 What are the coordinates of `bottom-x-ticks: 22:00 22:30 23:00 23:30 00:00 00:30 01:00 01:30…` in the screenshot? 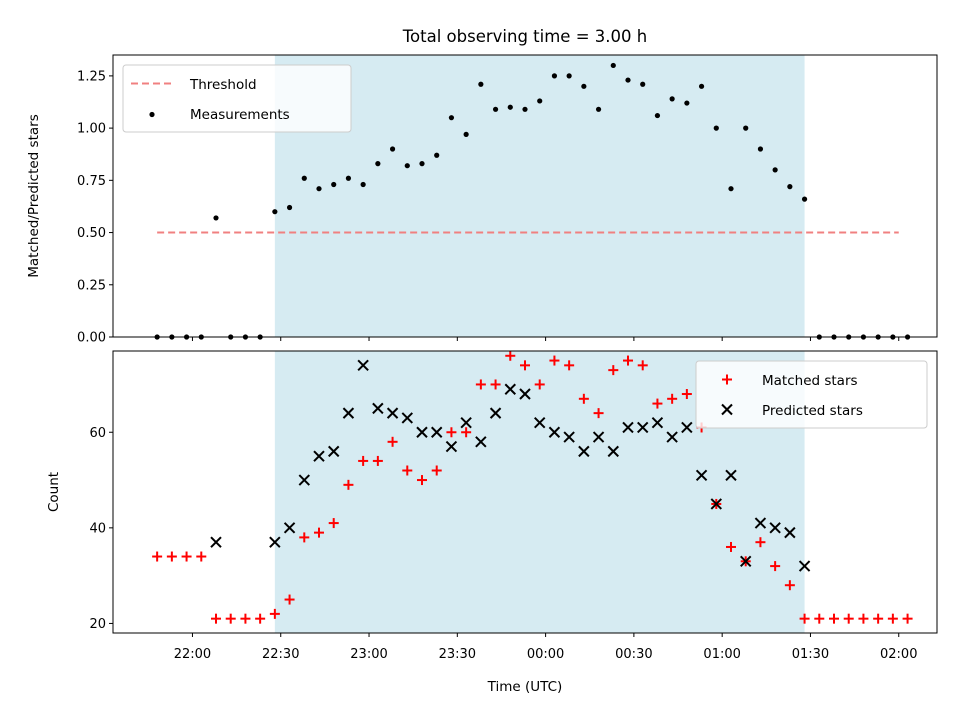 It's located at (545, 647).